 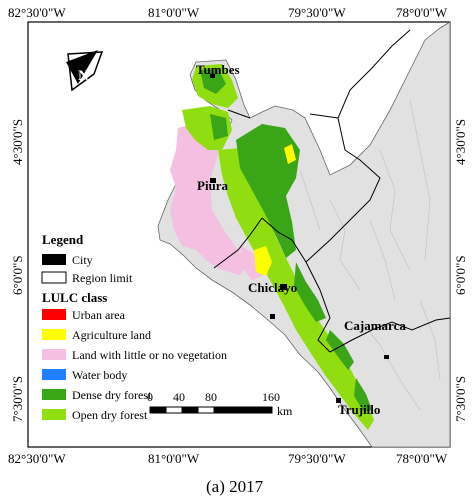 I want to click on legend-class-label: Open dry forest, so click(x=110, y=415).